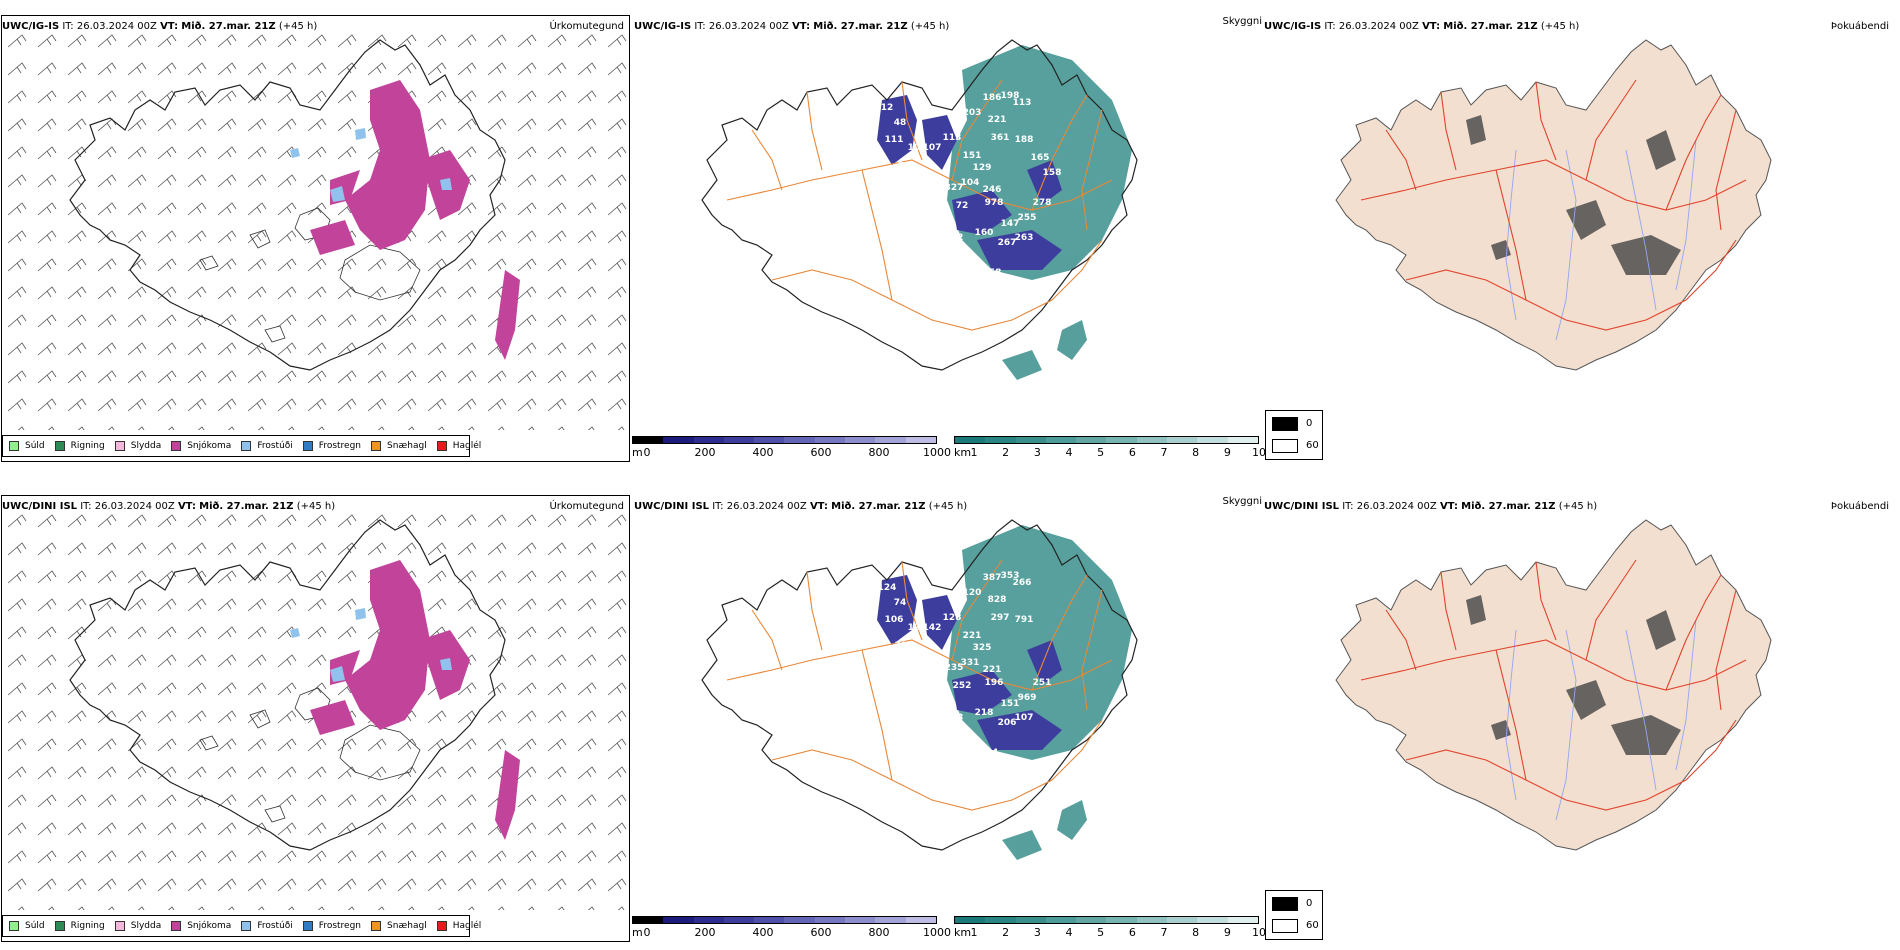 The image size is (1900, 950). Describe the element at coordinates (937, 703) in the screenshot. I see `visibility-value-label: 213` at that location.